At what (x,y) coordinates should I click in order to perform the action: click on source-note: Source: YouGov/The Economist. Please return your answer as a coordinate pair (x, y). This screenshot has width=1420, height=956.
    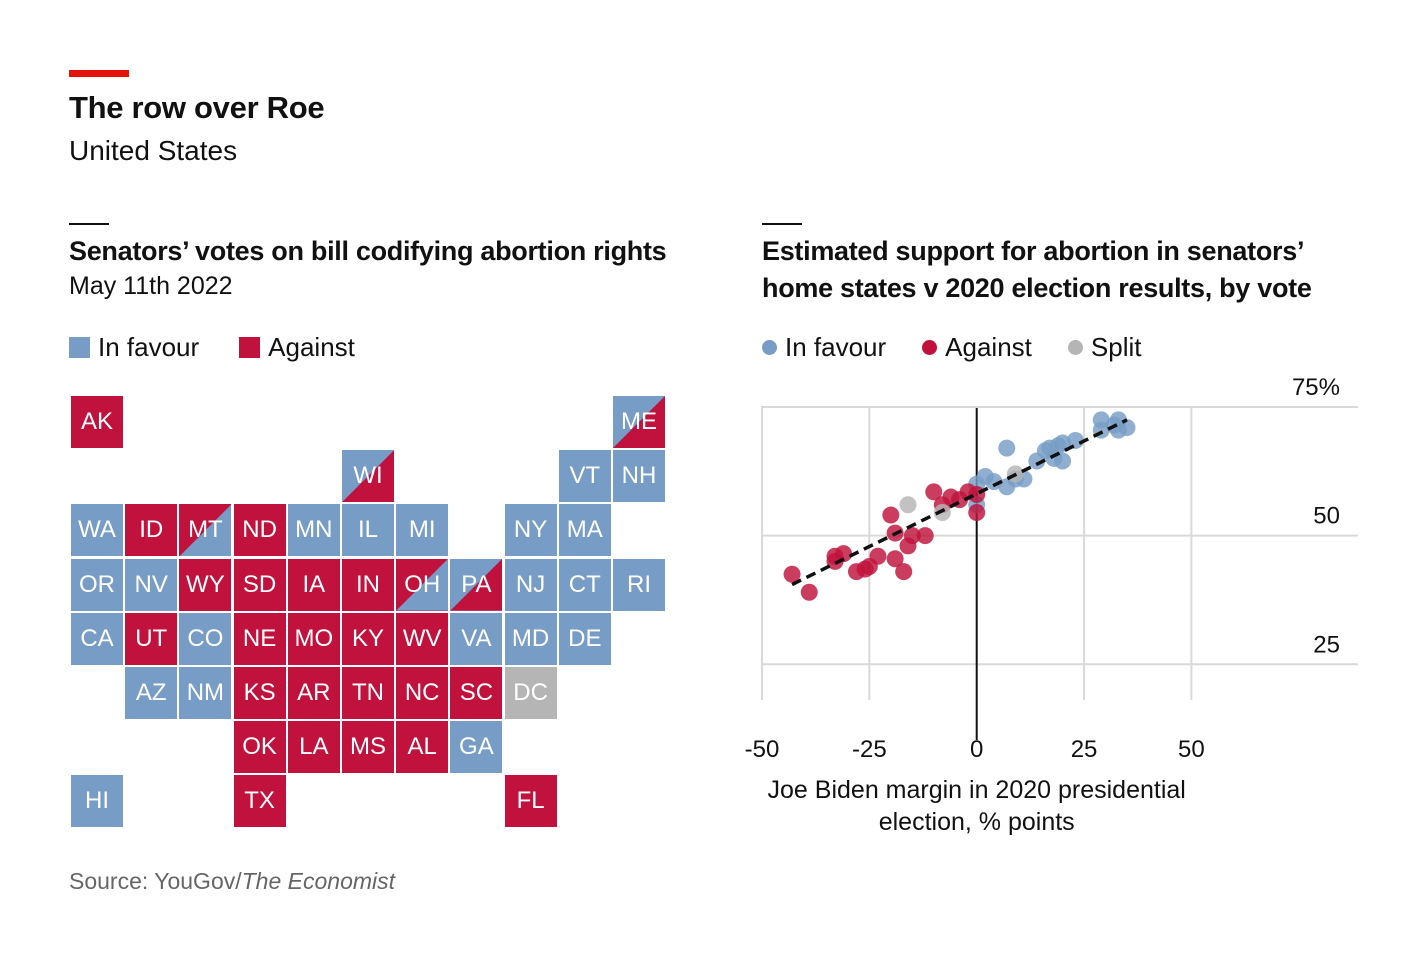
    Looking at the image, I should click on (232, 881).